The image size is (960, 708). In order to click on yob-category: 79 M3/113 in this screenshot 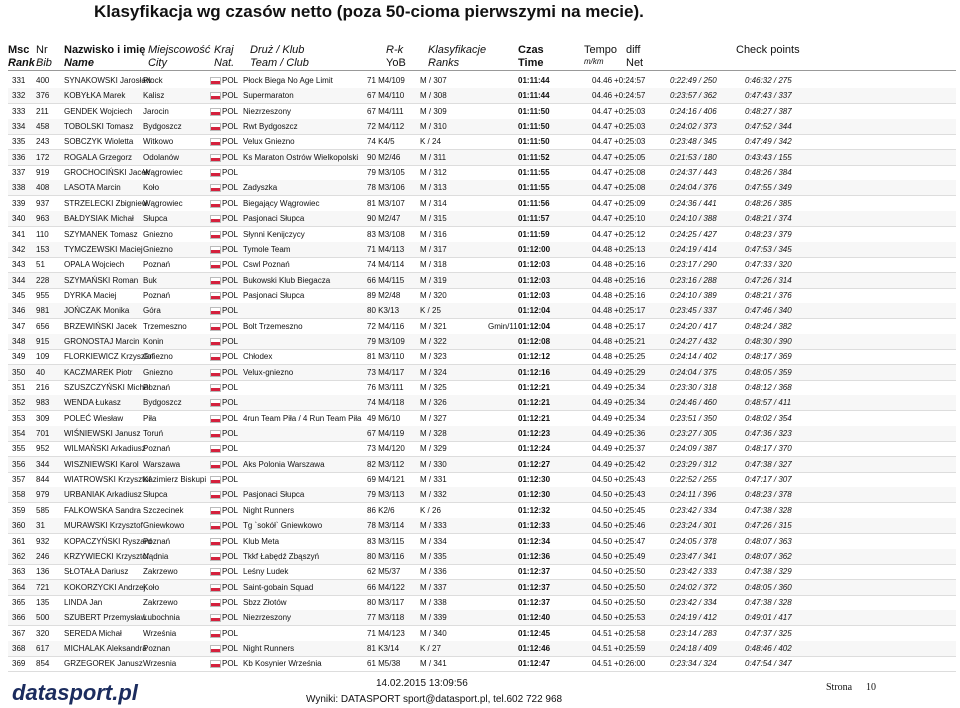, I will do `click(386, 495)`.